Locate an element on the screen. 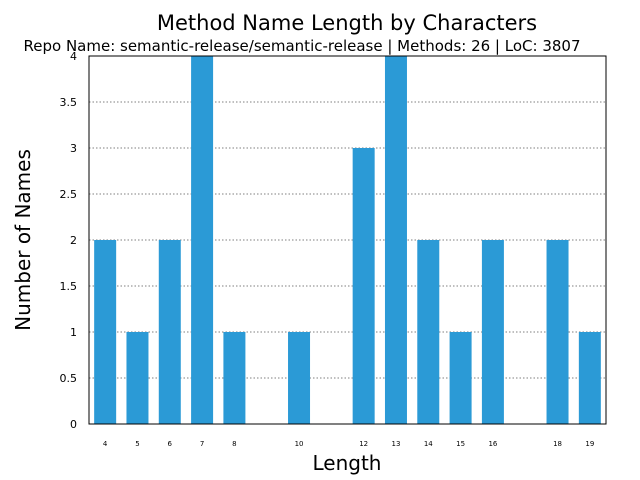 The image size is (640, 480). y-tick-label: 0 is located at coordinates (73, 424).